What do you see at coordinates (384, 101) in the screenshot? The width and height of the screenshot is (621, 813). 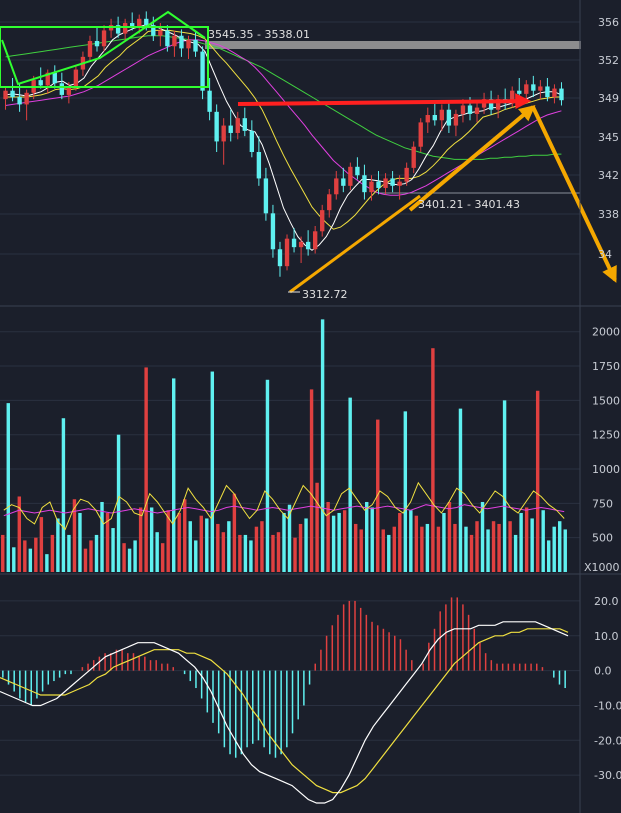 I see `red-arrow-annotation` at bounding box center [384, 101].